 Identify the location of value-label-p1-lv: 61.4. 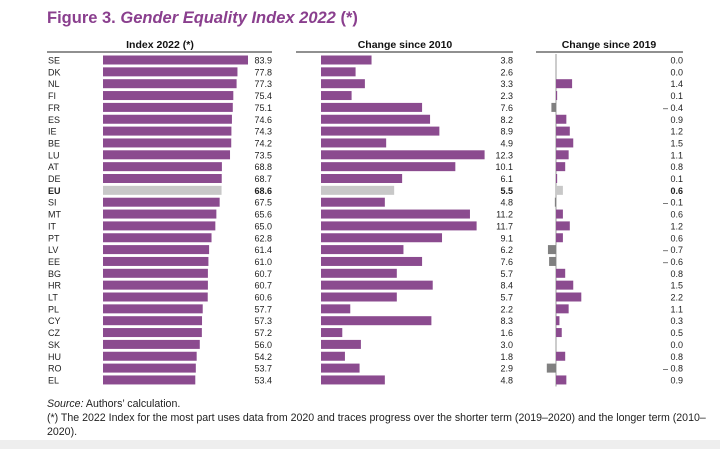
(263, 250).